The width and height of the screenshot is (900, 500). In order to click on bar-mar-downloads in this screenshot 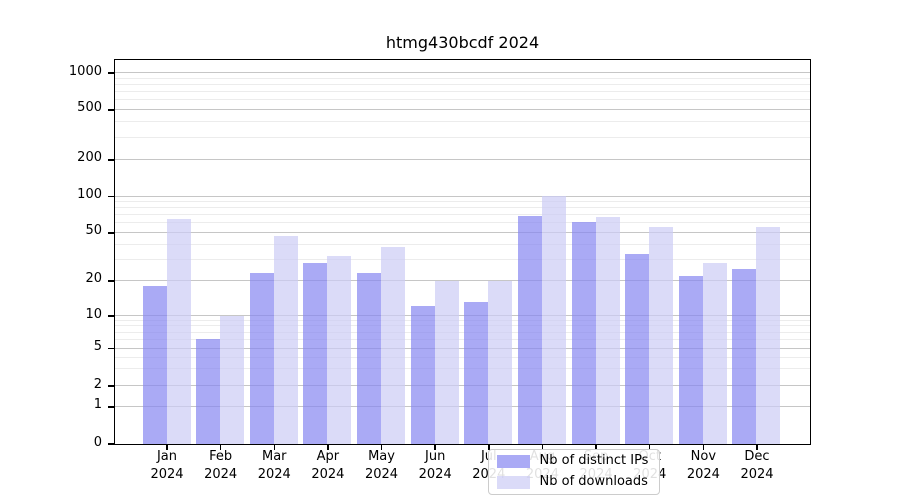, I will do `click(285, 339)`.